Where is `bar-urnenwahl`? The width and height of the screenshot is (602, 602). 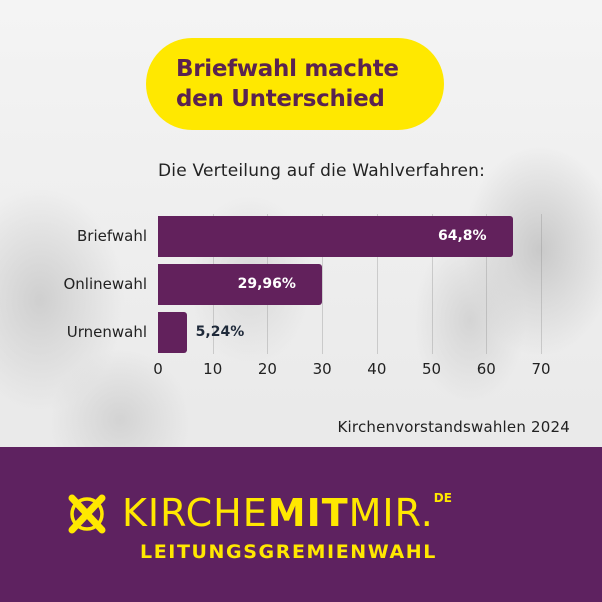
bar-urnenwahl is located at coordinates (172, 332).